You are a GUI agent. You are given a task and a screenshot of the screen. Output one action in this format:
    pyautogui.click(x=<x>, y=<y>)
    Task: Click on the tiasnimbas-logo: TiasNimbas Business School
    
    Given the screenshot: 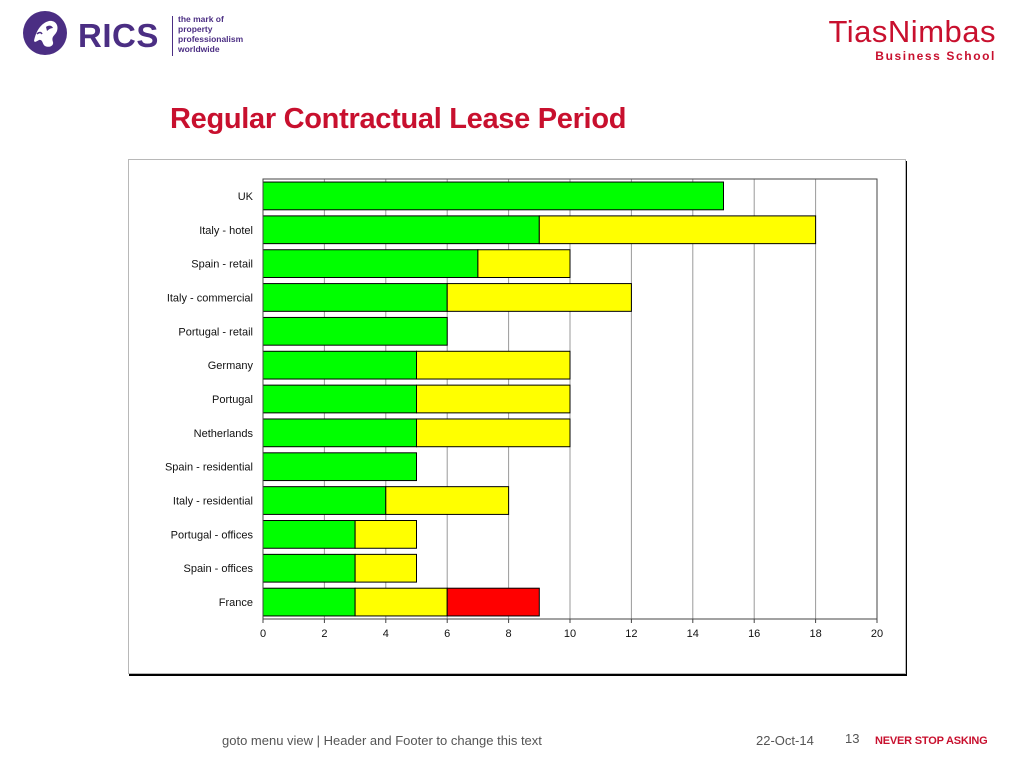 What is the action you would take?
    pyautogui.click(x=913, y=39)
    